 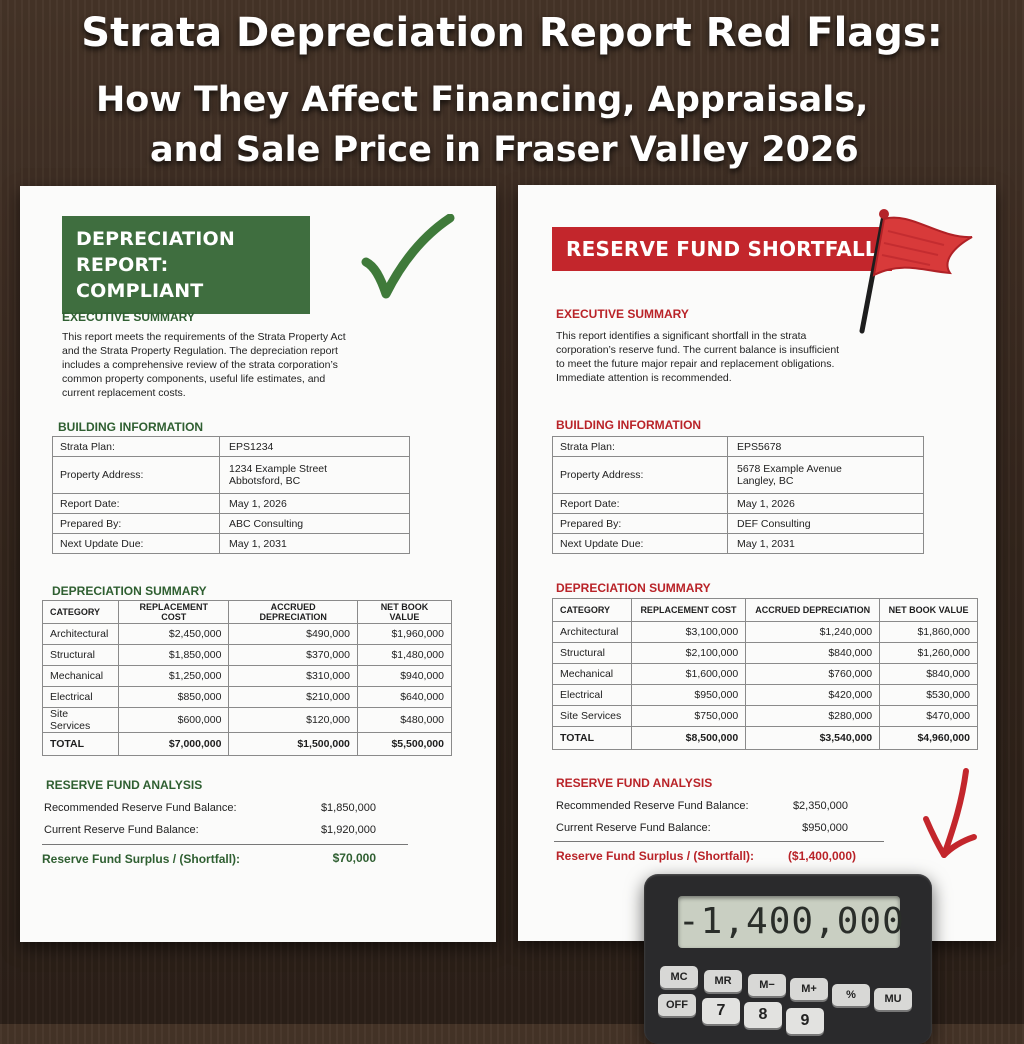 I want to click on title-line-3: and Sale Price in Fraser Valley 2026, so click(x=504, y=150).